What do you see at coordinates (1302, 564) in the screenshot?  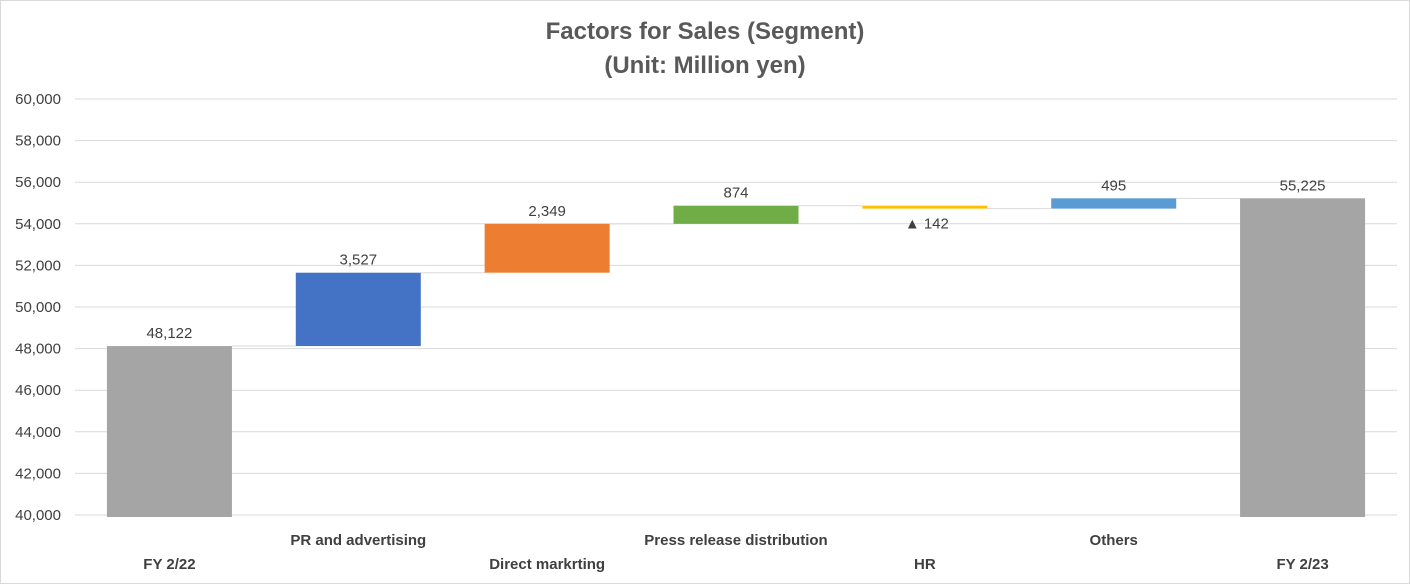 I see `x-tick-label: FY 2/23` at bounding box center [1302, 564].